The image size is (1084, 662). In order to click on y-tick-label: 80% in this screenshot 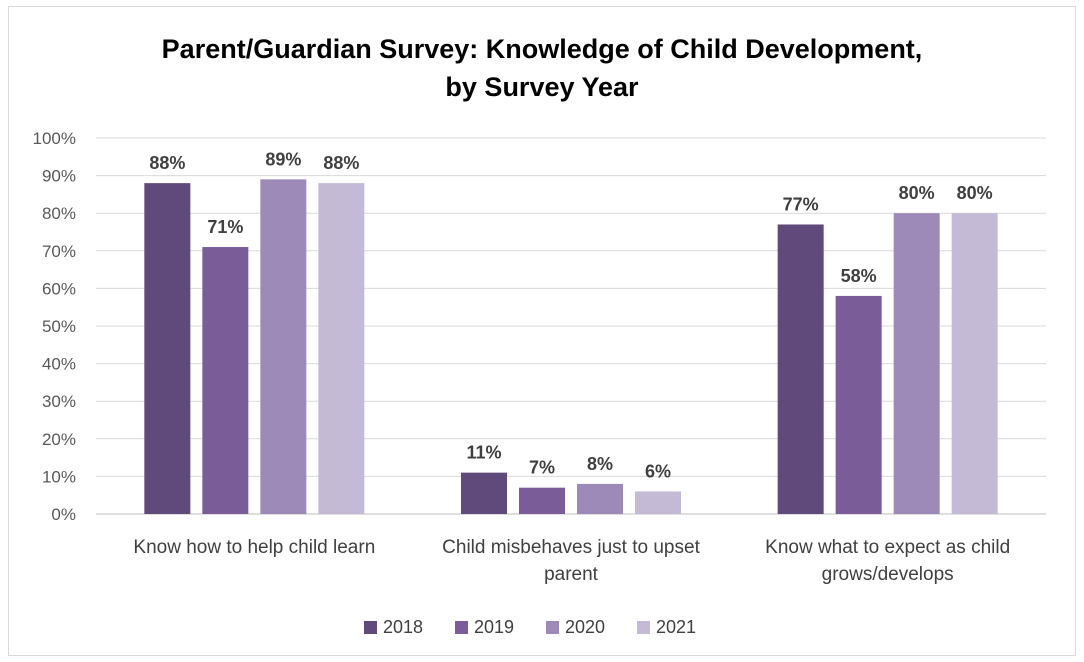, I will do `click(59, 213)`.